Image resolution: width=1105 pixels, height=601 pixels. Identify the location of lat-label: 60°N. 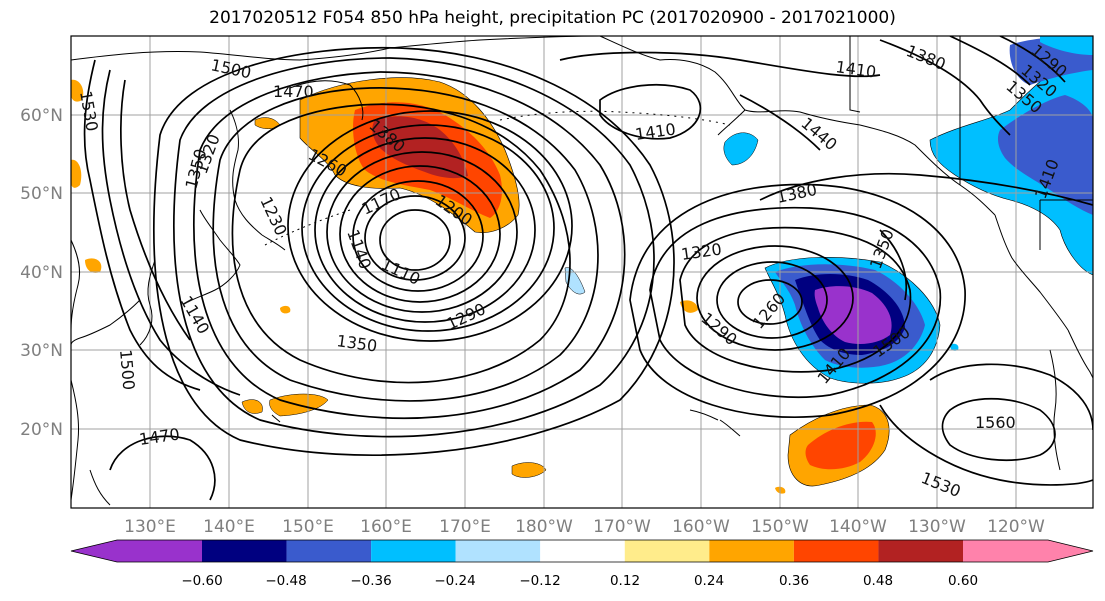
(41, 116).